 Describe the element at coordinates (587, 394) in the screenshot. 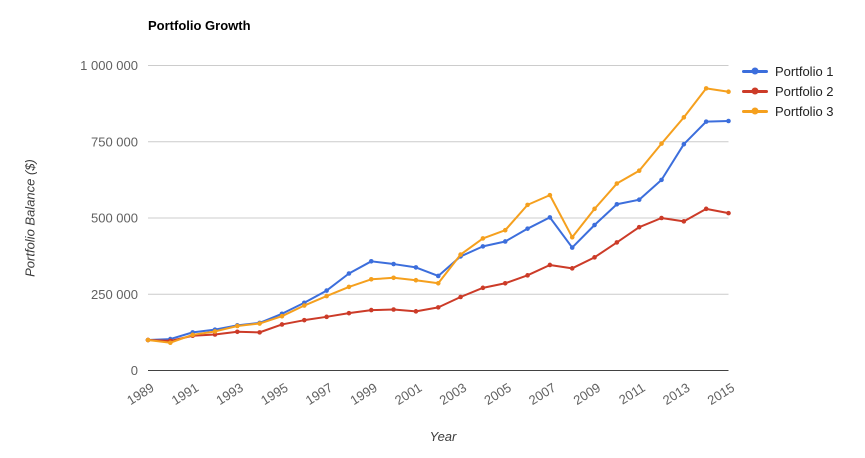

I see `x-tick-label: 2009` at that location.